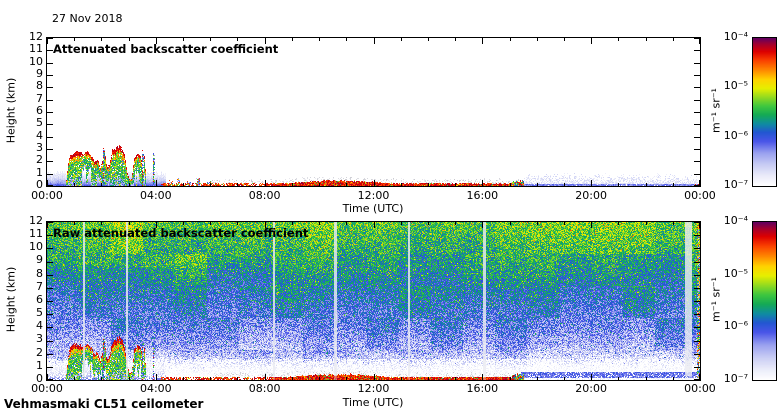 The image size is (780, 420). Describe the element at coordinates (104, 404) in the screenshot. I see `station-label: Vehmasmaki CL51 ceilometer` at that location.